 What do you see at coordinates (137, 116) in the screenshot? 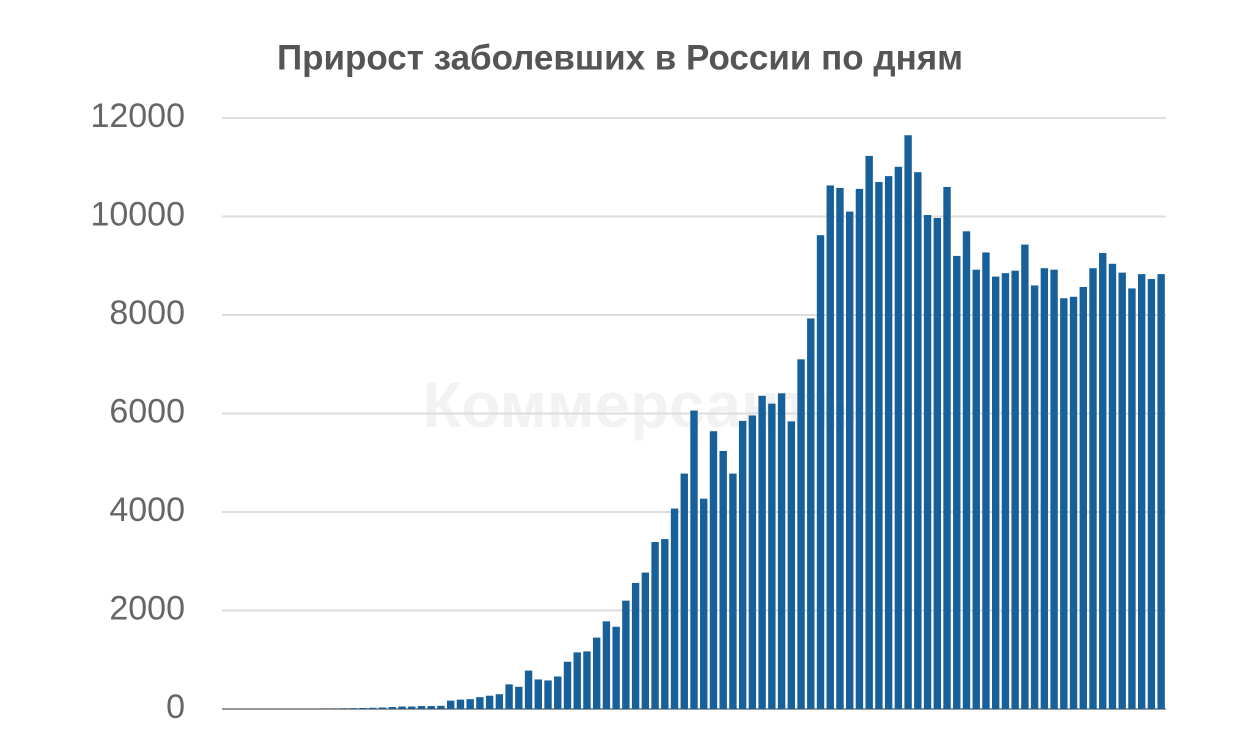
I see `y-tick-label: 12000` at bounding box center [137, 116].